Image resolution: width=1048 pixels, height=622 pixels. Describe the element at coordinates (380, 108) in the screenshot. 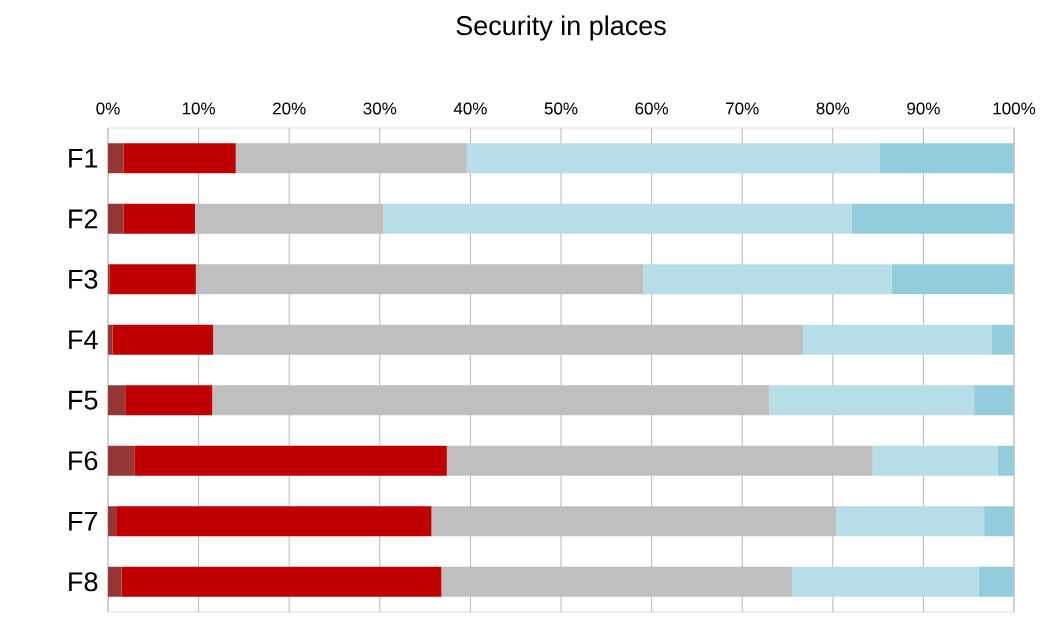

I see `x-tick-label: 30%` at that location.